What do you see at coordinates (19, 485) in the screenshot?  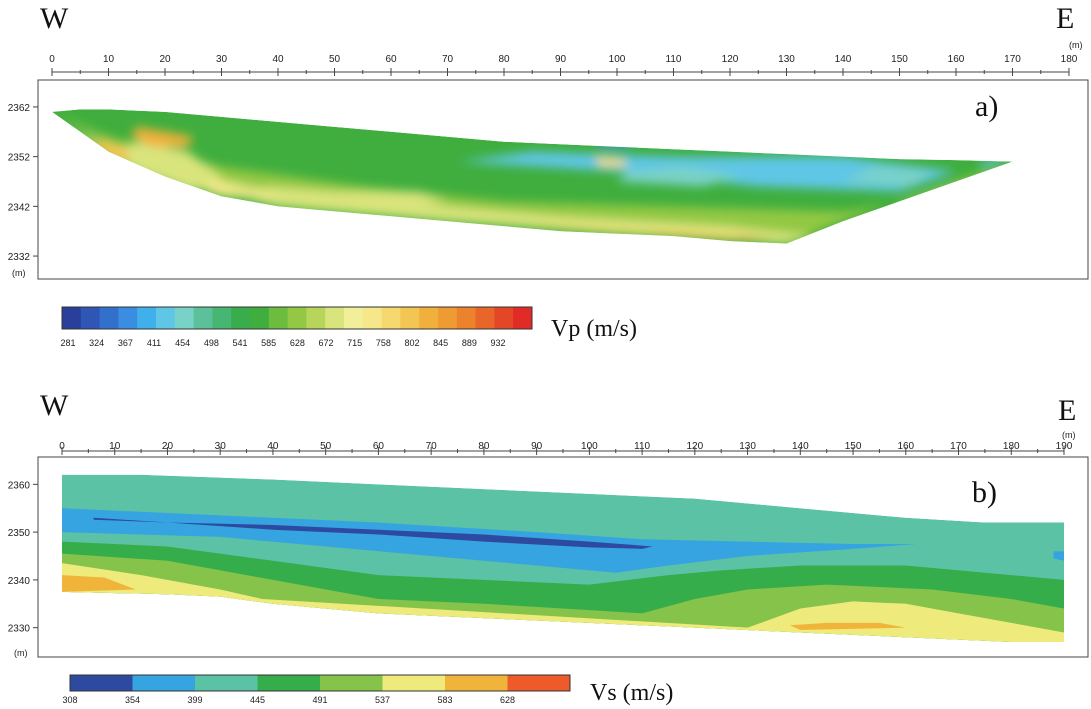 I see `y-tick-label: 2360` at bounding box center [19, 485].